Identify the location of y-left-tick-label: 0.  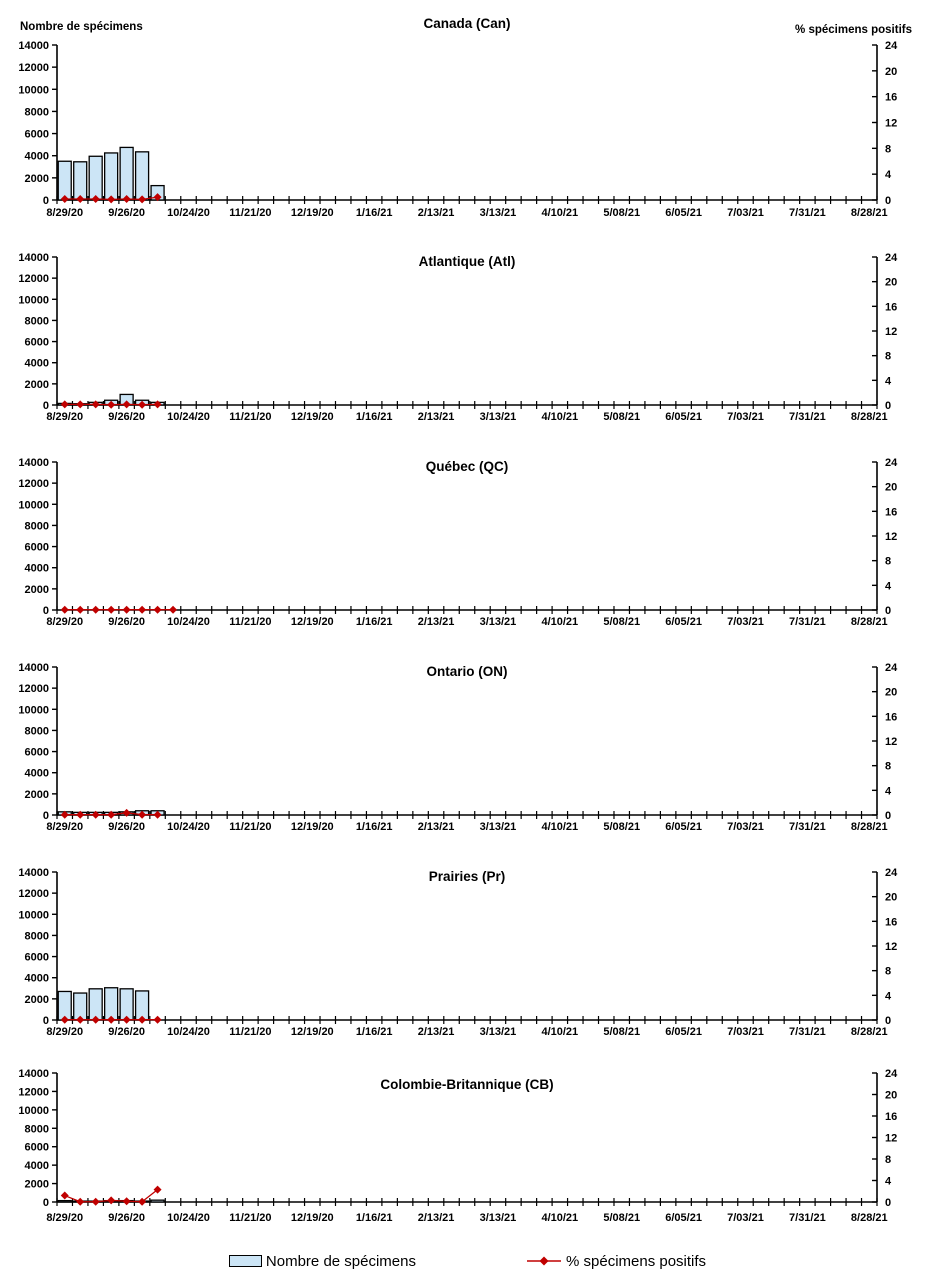
(46, 1203).